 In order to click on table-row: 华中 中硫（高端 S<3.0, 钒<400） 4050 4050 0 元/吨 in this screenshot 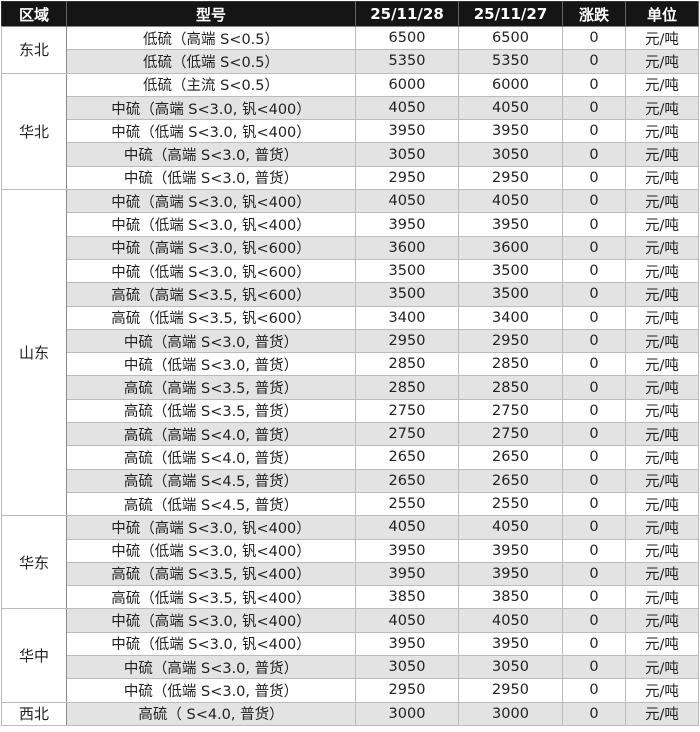, I will do `click(350, 655)`.